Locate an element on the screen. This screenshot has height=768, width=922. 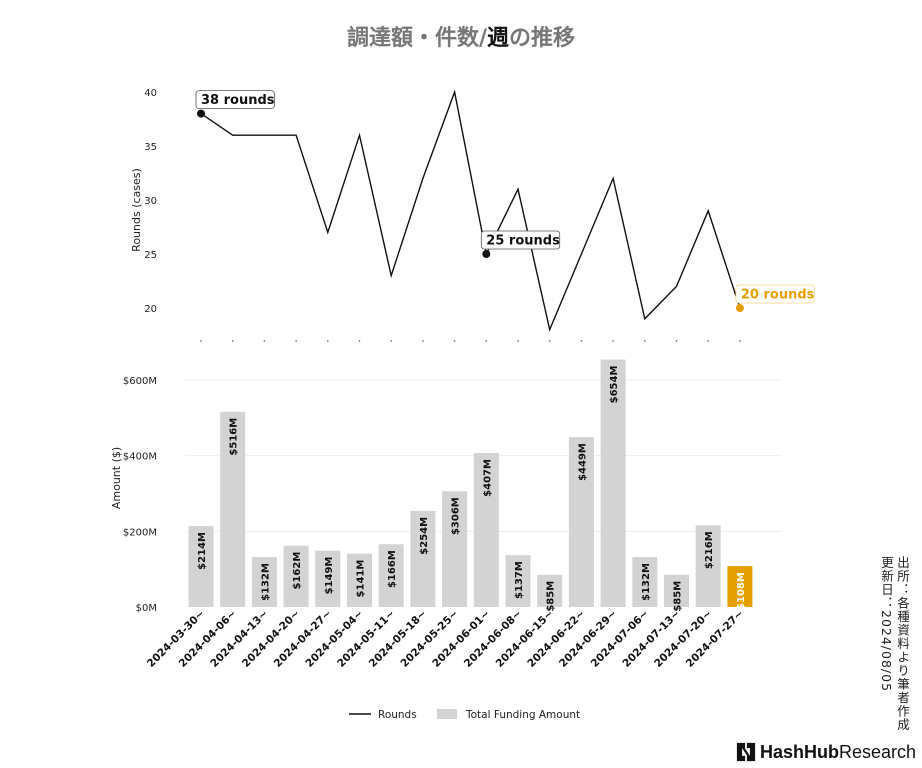
x-tick-label: 2024-06-01~ is located at coordinates (461, 639).